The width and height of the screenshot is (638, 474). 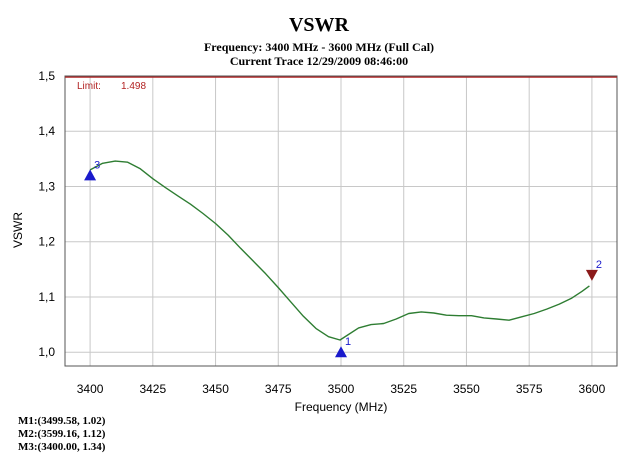 What do you see at coordinates (90, 389) in the screenshot?
I see `x-tick-label: 3400` at bounding box center [90, 389].